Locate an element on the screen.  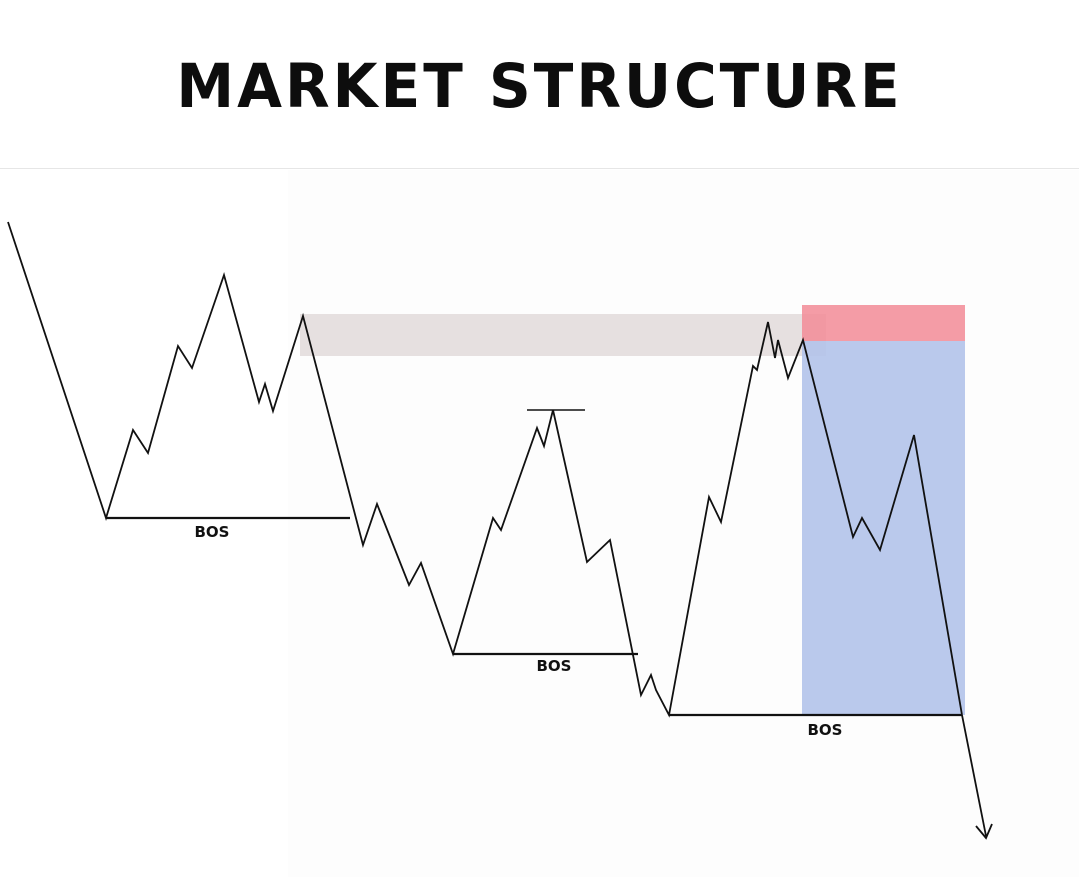
bos-label-2: BOS is located at coordinates (554, 666).